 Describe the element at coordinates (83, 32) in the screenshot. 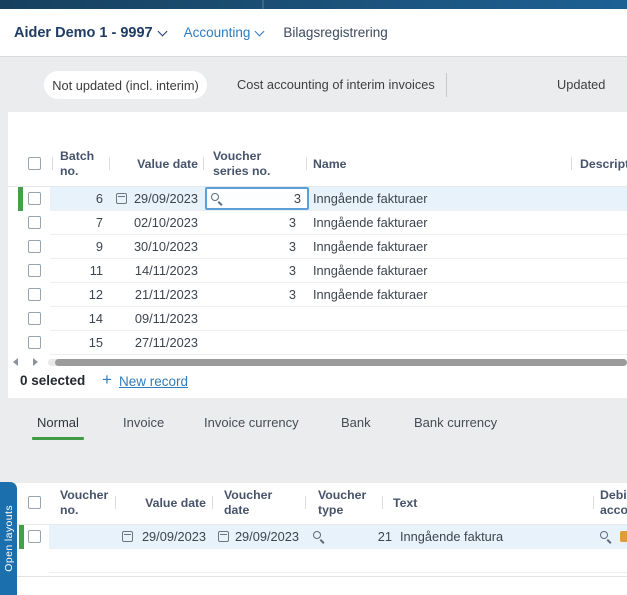

I see `company-name: Aider Demo 1 - 9997` at that location.